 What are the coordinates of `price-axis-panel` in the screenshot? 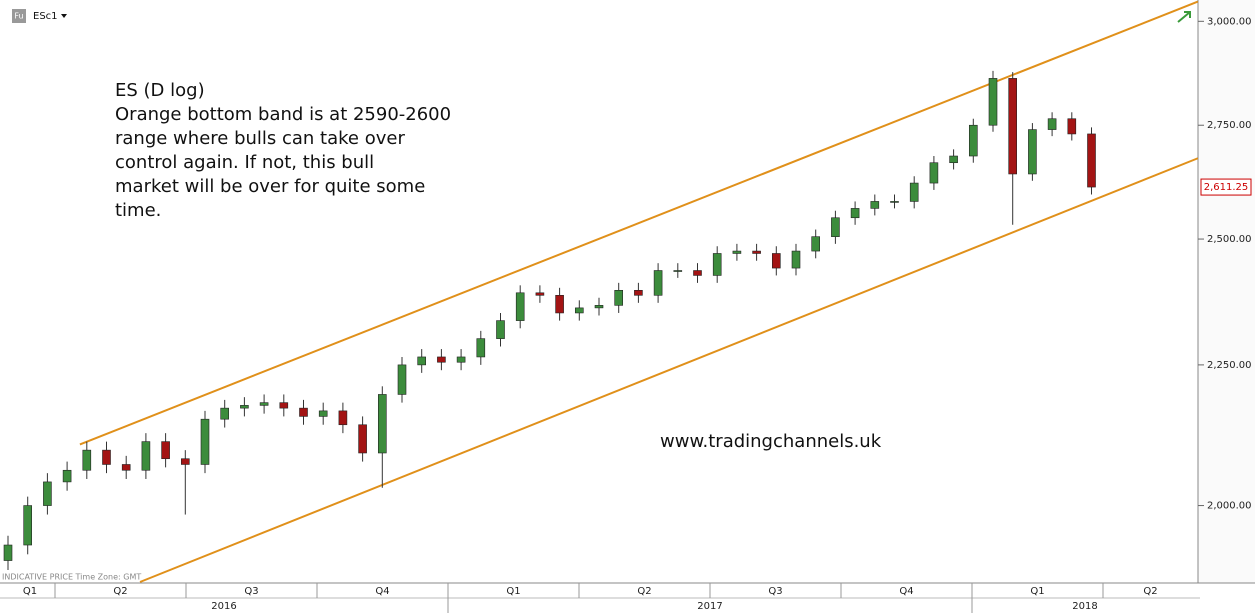 It's located at (1226, 291).